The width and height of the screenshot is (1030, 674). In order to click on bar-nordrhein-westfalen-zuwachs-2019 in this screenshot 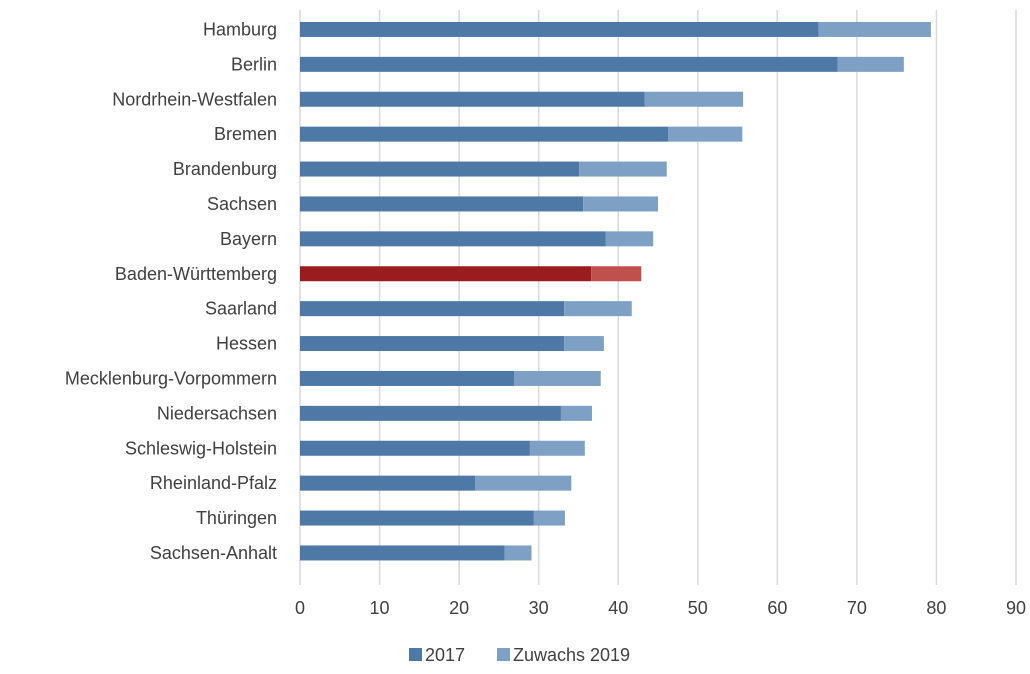, I will do `click(694, 99)`.